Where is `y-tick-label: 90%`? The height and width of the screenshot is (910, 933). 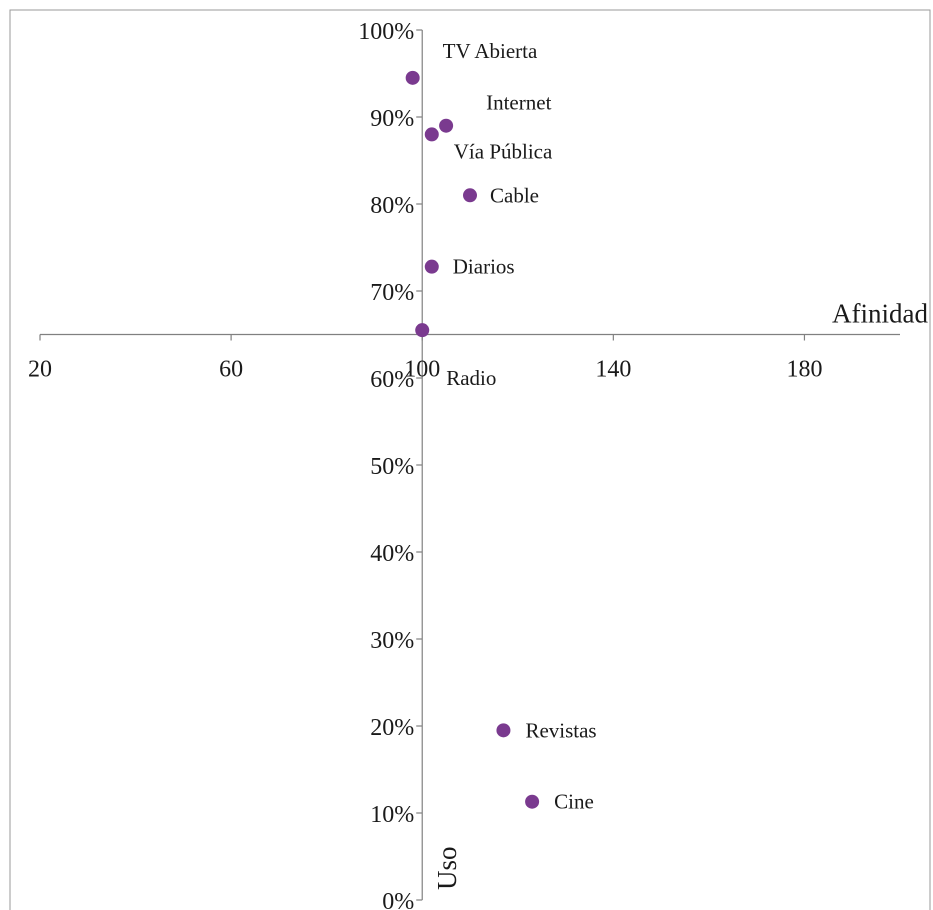 y-tick-label: 90% is located at coordinates (392, 119).